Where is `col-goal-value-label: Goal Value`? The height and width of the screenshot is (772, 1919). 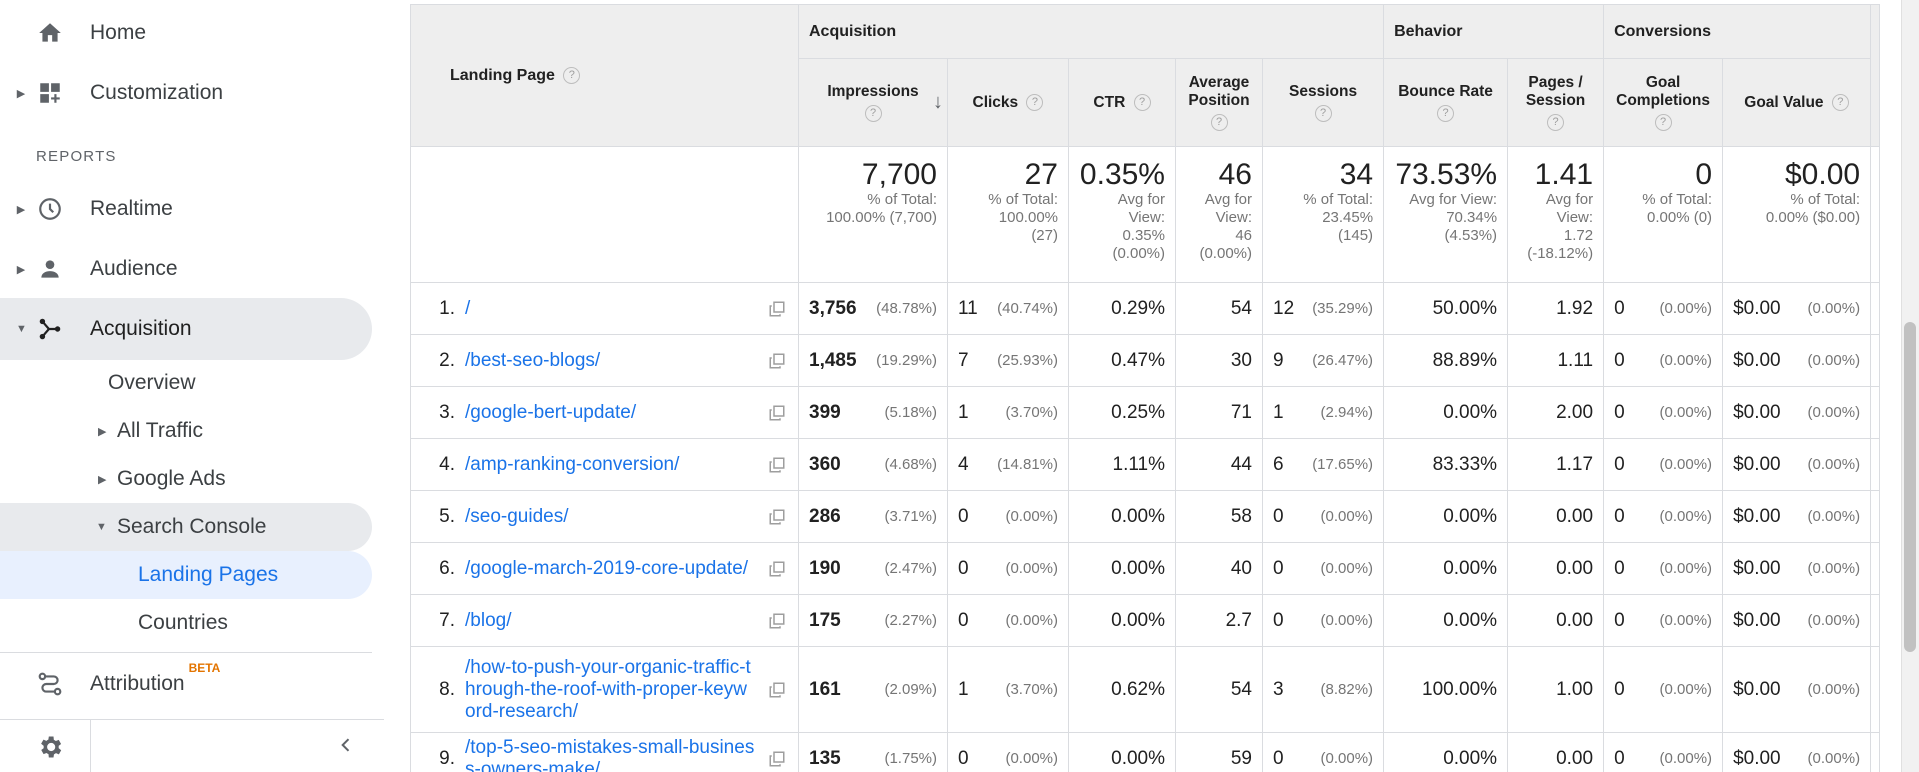
col-goal-value-label: Goal Value is located at coordinates (1784, 102).